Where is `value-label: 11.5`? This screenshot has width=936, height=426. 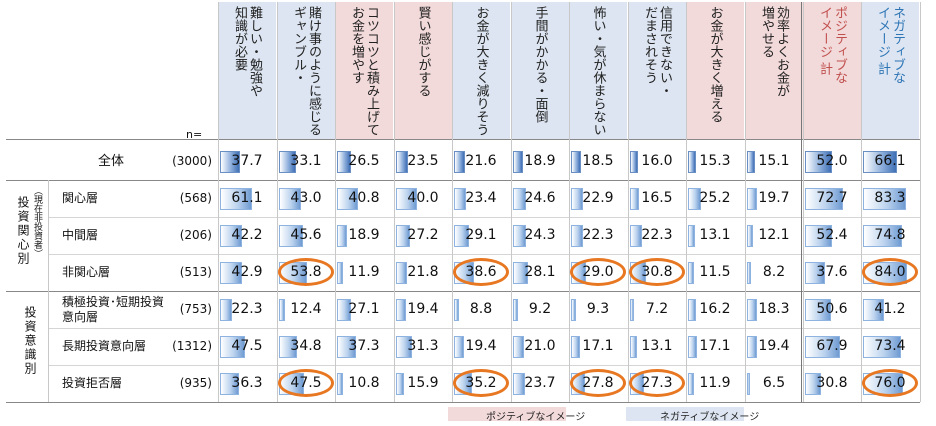 value-label: 11.5 is located at coordinates (715, 272).